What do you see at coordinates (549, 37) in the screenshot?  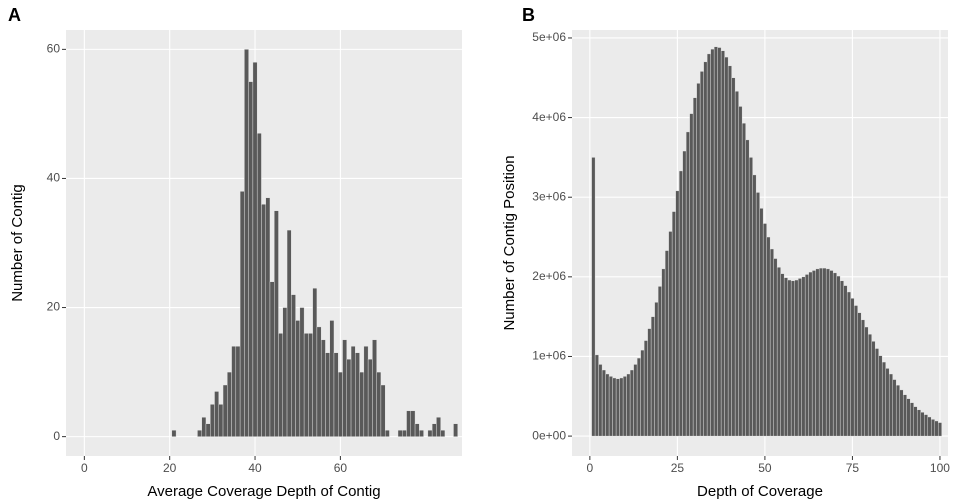 I see `y-tick-label: 5e+06` at bounding box center [549, 37].